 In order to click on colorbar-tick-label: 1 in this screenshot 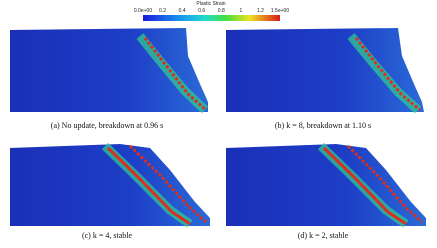, I will do `click(240, 11)`.